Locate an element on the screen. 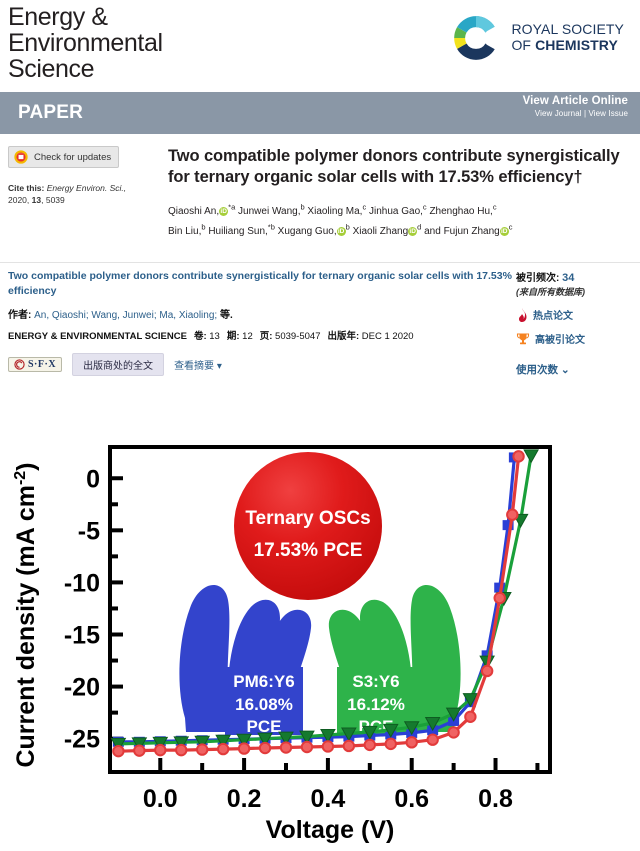  wos-issue-value: 12 is located at coordinates (247, 336).